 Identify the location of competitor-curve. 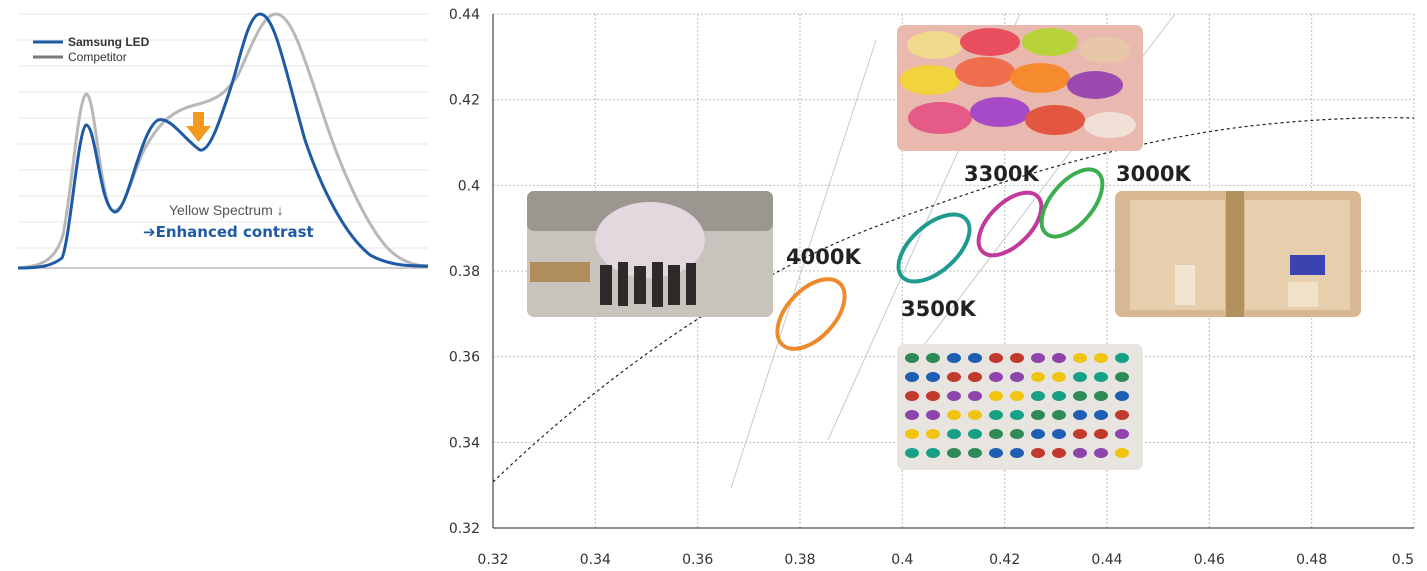
(223, 141).